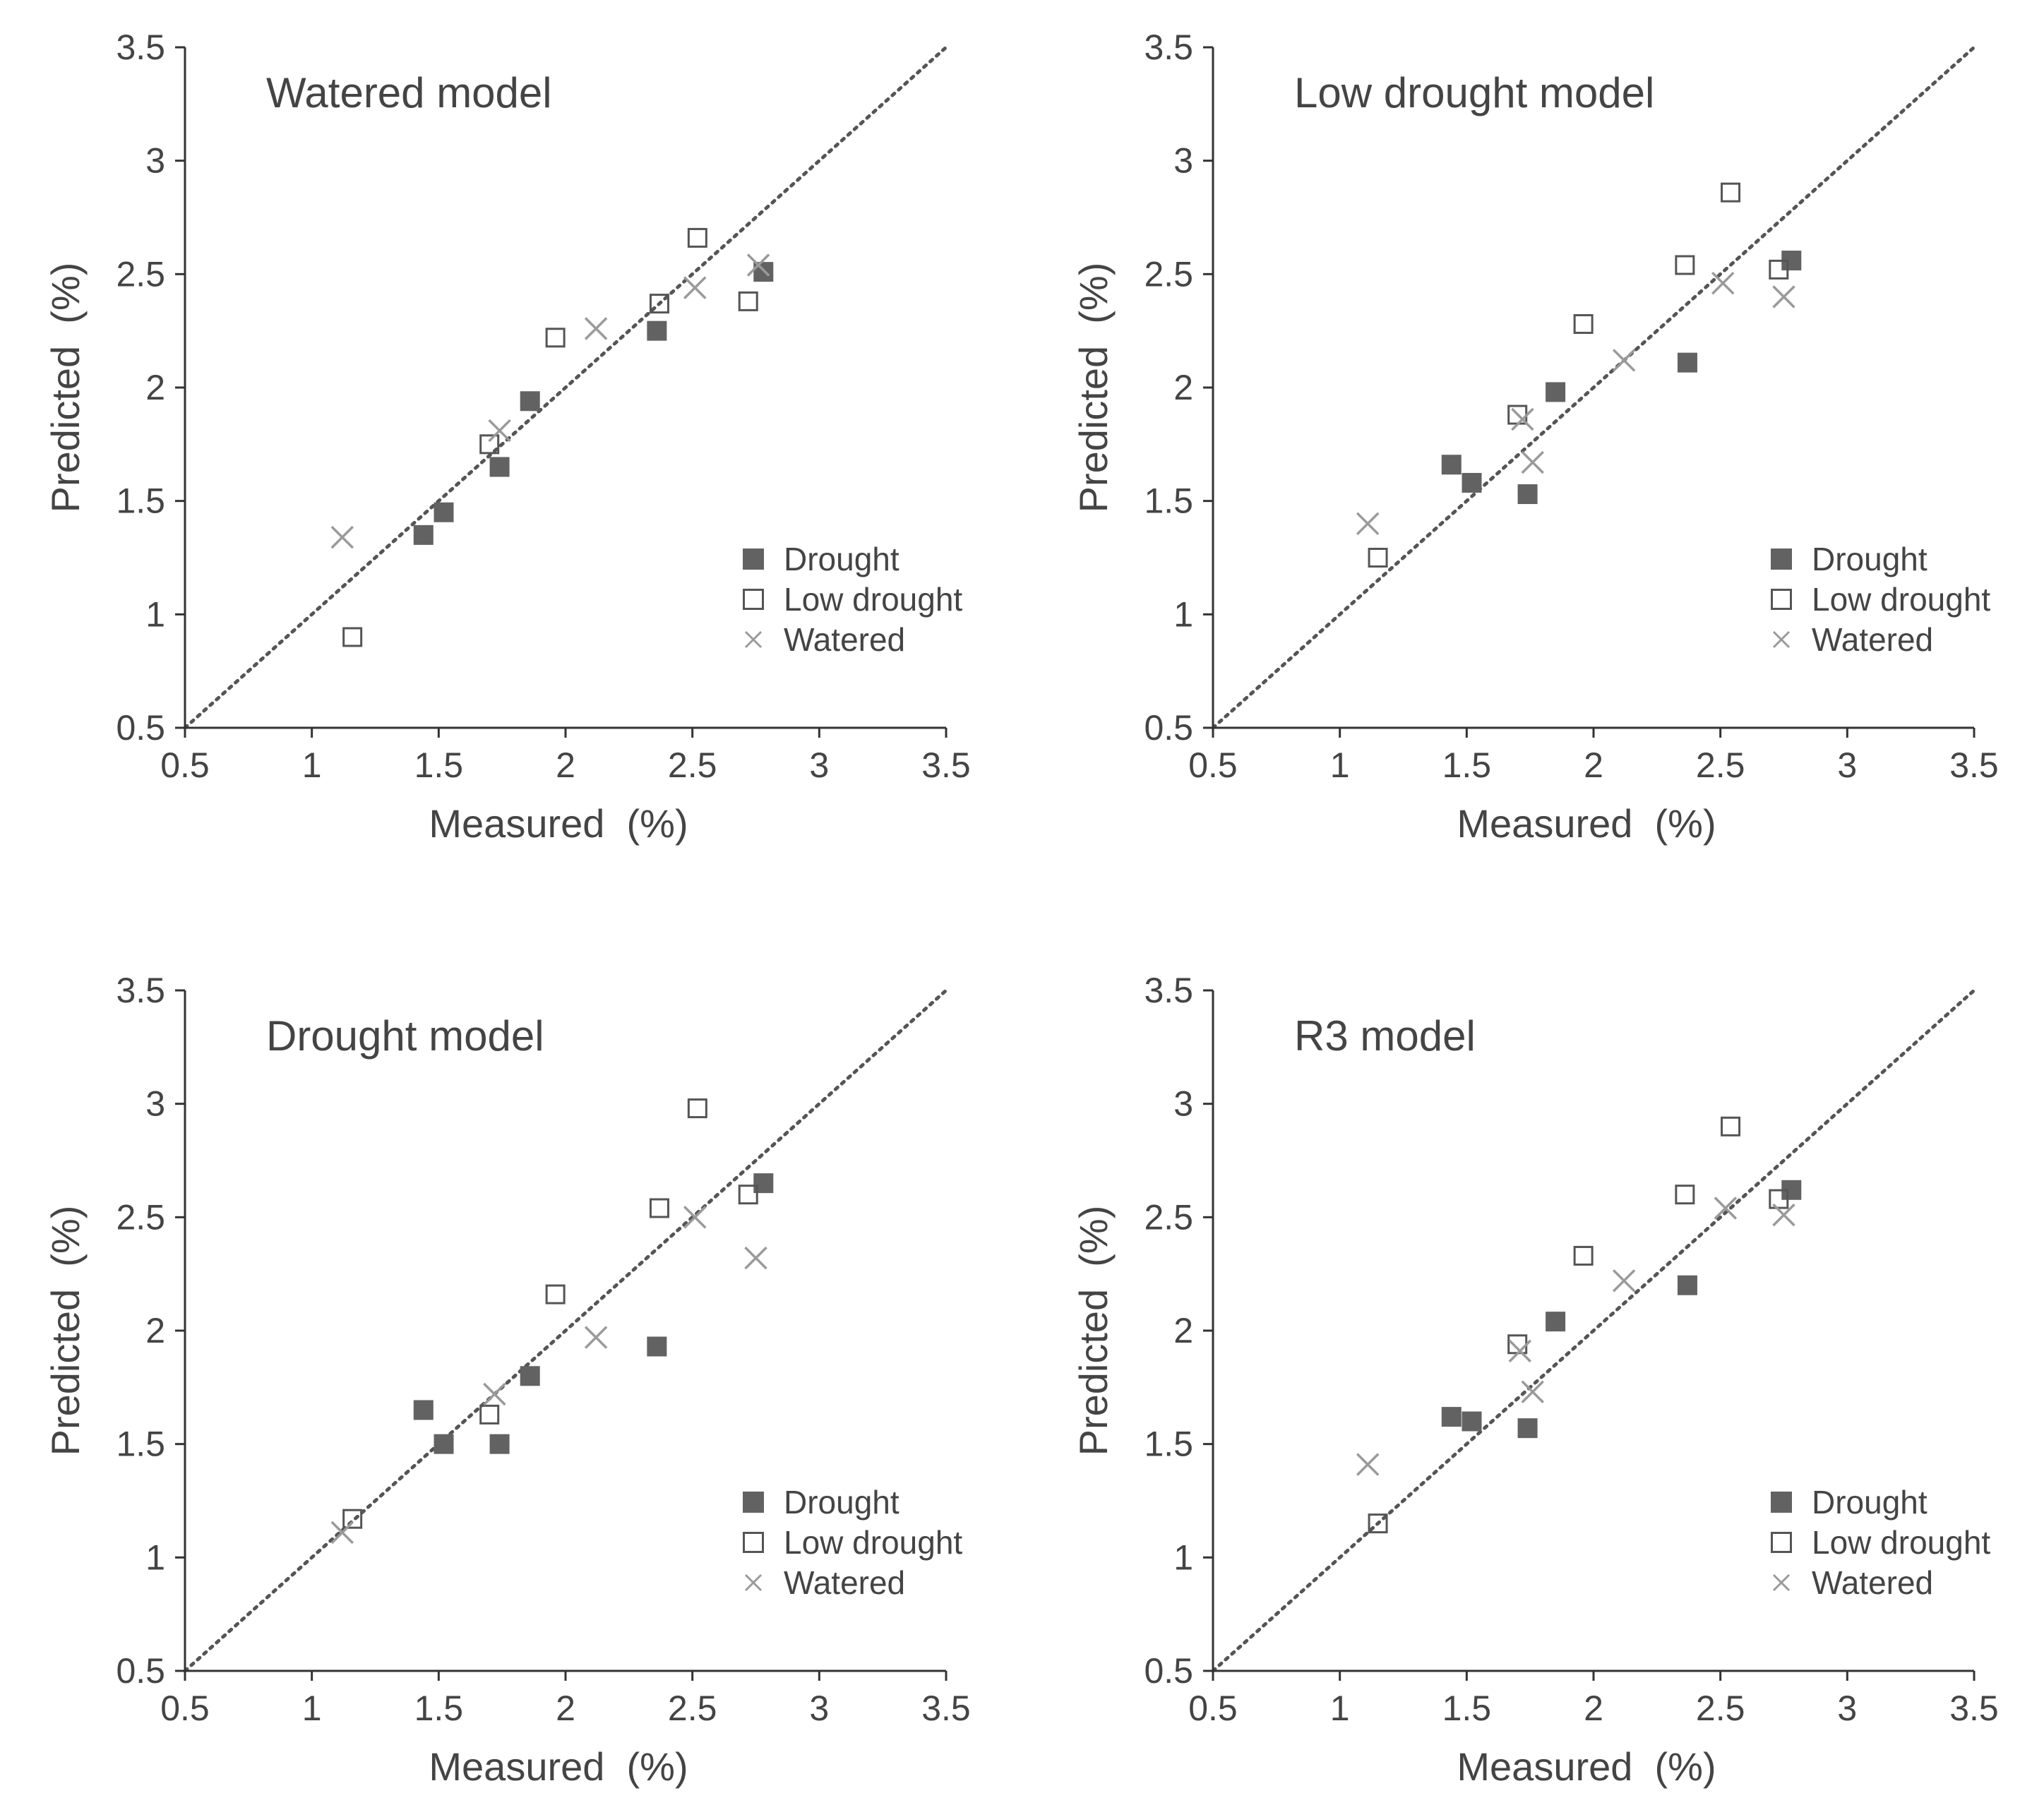 This screenshot has width=2044, height=1805. Describe the element at coordinates (1467, 1708) in the screenshot. I see `x-tick-label: 1.5` at that location.